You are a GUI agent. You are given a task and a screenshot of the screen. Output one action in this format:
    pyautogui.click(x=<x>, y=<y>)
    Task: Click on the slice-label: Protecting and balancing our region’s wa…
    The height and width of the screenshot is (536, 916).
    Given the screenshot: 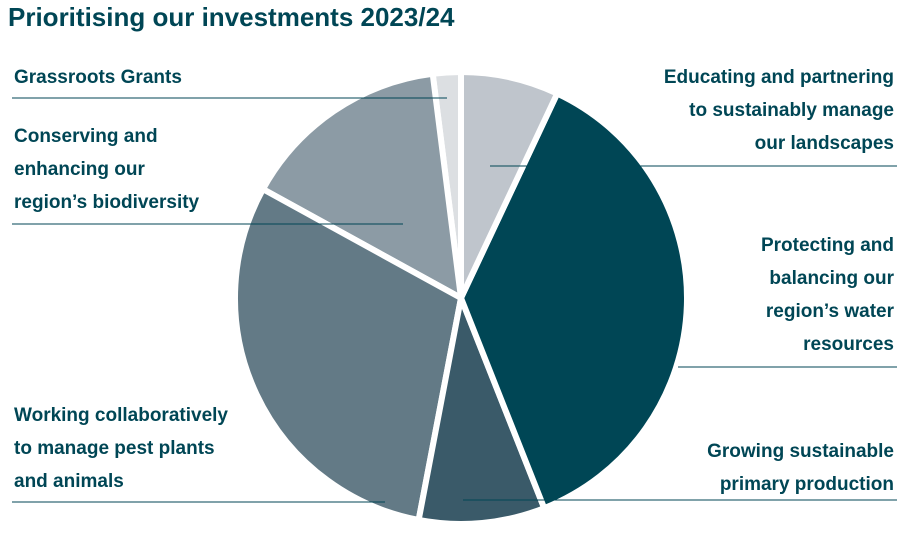 What is the action you would take?
    pyautogui.click(x=827, y=295)
    